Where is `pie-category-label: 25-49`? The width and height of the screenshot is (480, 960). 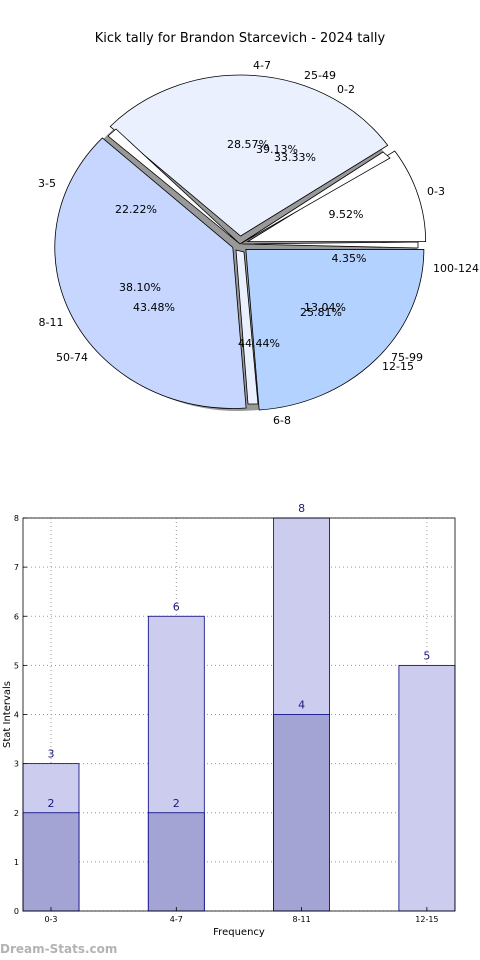 pie-category-label: 25-49 is located at coordinates (320, 75).